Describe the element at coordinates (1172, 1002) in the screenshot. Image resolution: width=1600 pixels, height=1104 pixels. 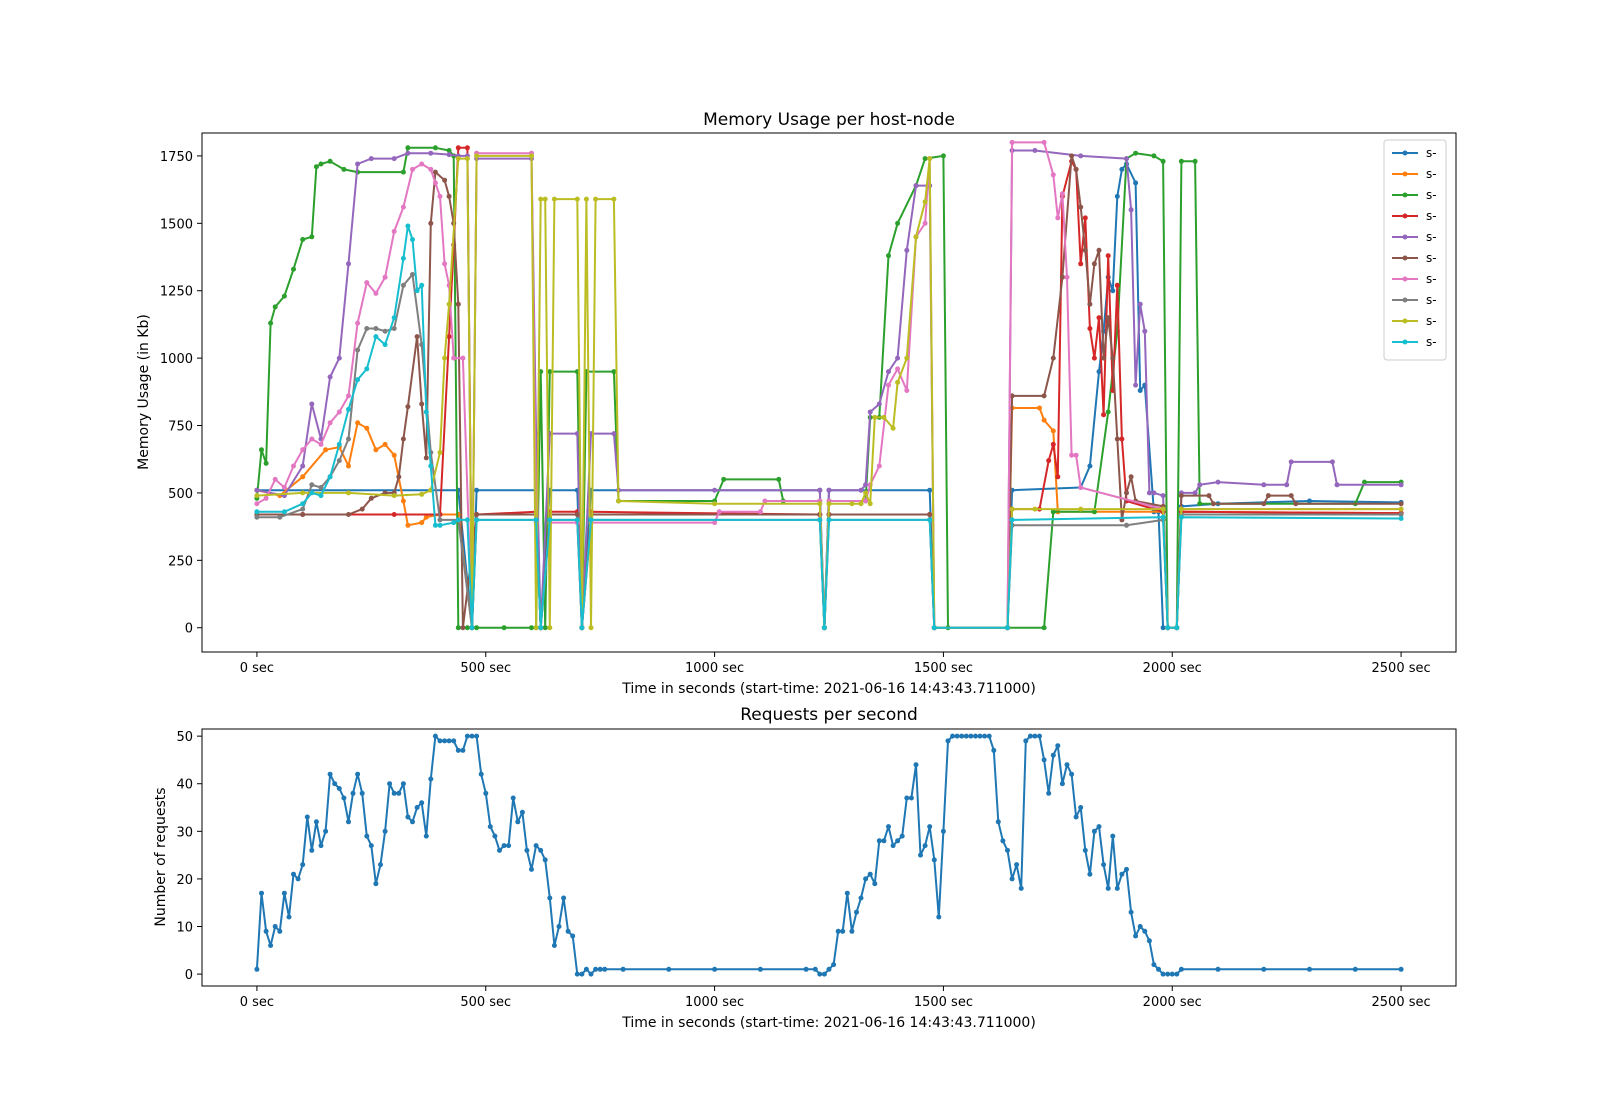
I see `x-tick-label: 2000 sec` at that location.